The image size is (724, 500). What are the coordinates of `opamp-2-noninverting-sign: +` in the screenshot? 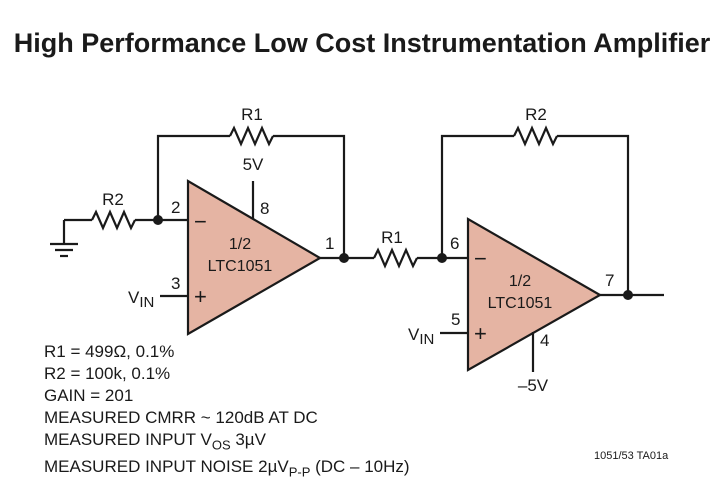 It's located at (480, 333).